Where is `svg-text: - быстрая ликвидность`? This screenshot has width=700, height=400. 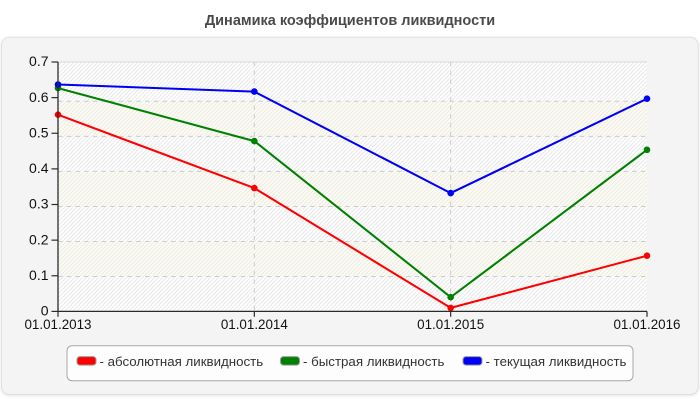 svg-text: - быстрая ликвидность is located at coordinates (373, 361).